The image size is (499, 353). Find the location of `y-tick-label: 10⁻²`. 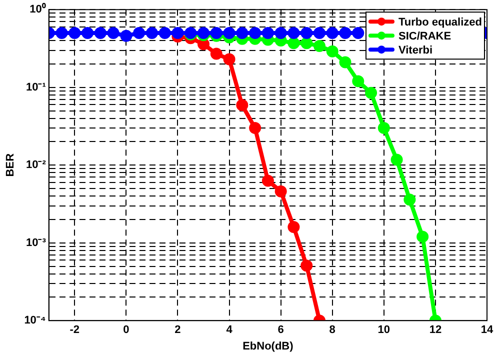

y-tick-label: 10⁻² is located at coordinates (36, 165).